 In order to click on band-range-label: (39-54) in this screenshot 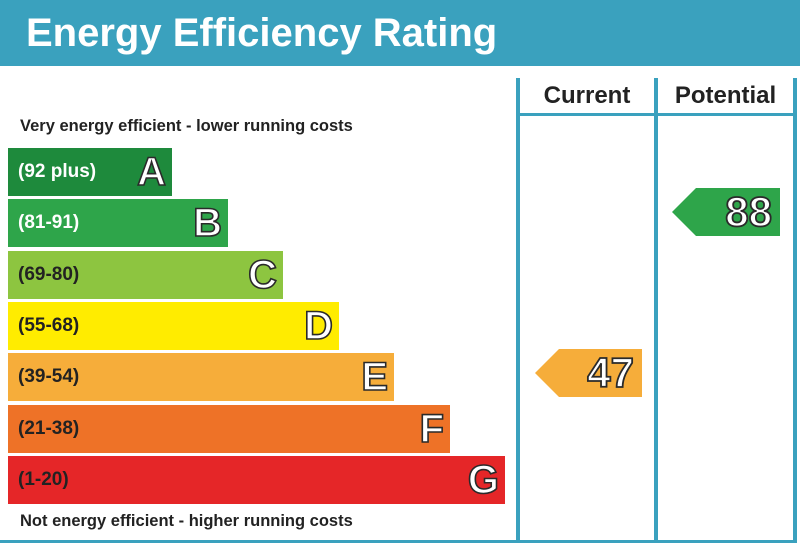, I will do `click(49, 376)`.